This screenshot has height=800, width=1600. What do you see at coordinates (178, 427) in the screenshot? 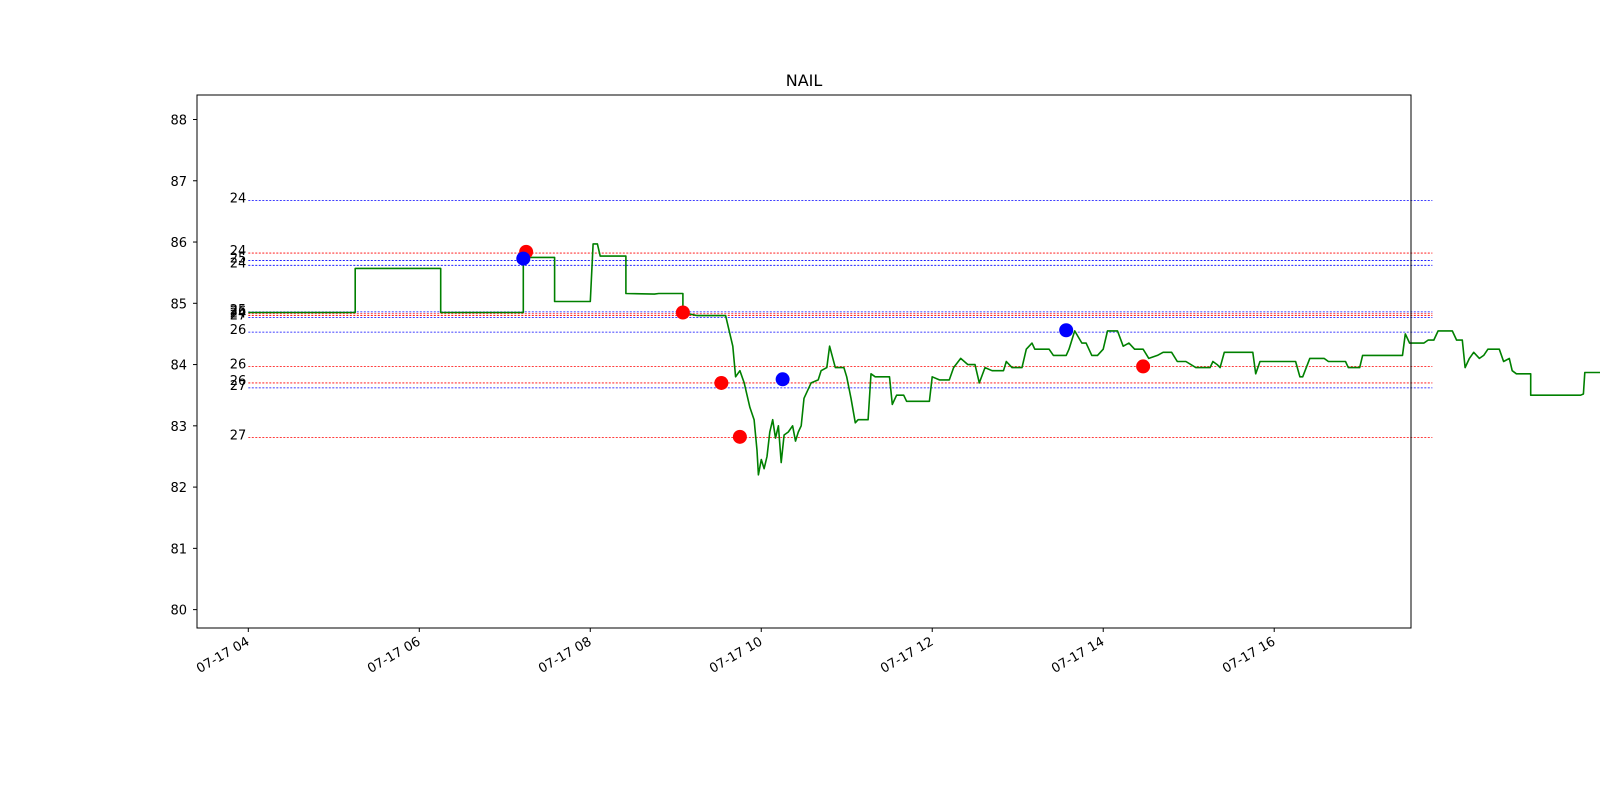
I see `y-tick-label: 83` at bounding box center [178, 427].